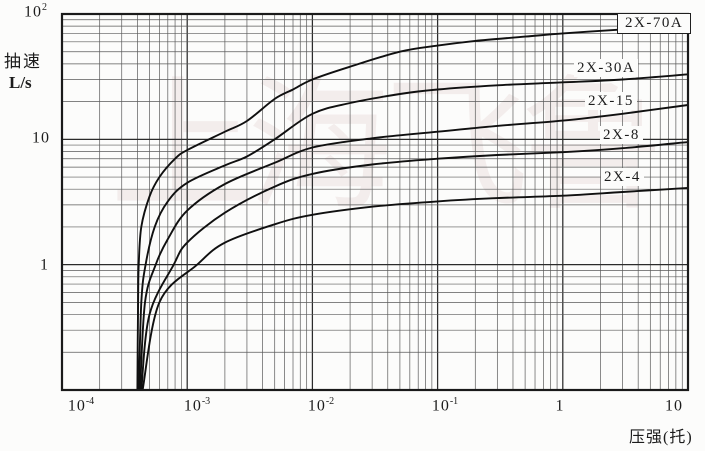  I want to click on x-tick-1e-4: 10⁻⁴, so click(81, 405).